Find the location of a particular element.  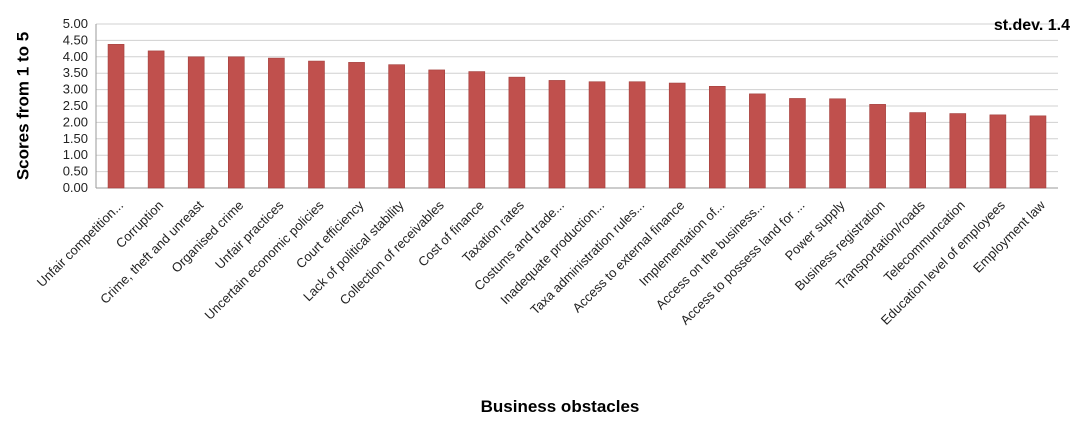

y-tick-label: 4.50 is located at coordinates (75, 39).